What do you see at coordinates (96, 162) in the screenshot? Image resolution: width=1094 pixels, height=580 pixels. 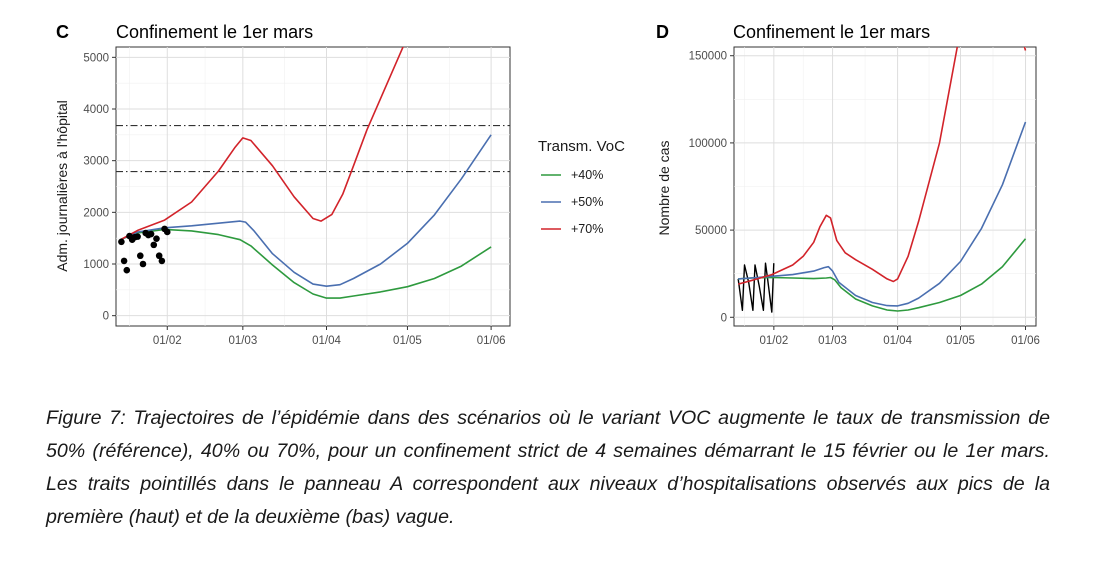 I see `y-tick-label: 3000` at bounding box center [96, 162].